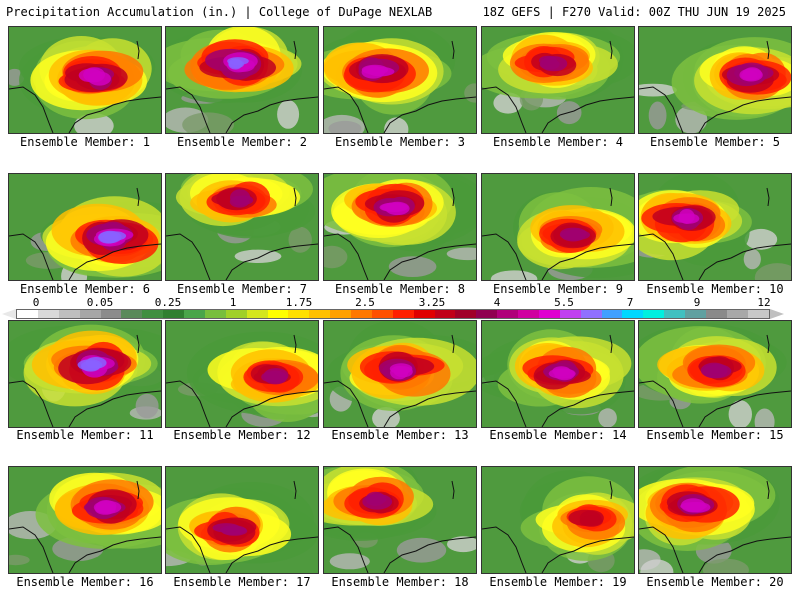  I want to click on colorbar-tick-label: 0.25, so click(168, 302).